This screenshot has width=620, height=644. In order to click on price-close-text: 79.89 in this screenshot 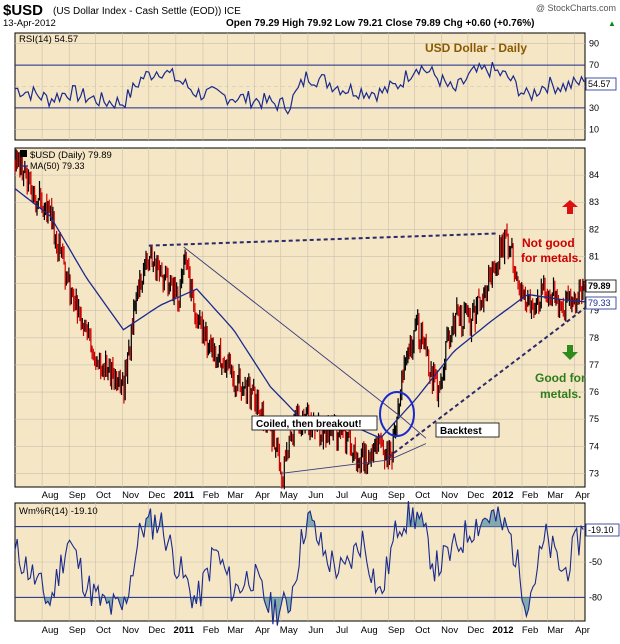, I will do `click(599, 286)`.